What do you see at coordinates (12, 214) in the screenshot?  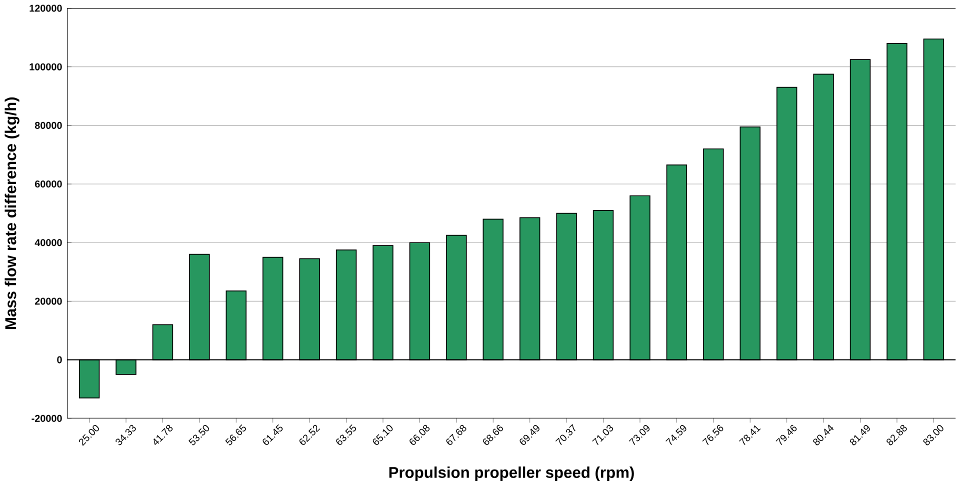 I see `y-axis-title: Mass flow rate difference (kg/h)` at bounding box center [12, 214].